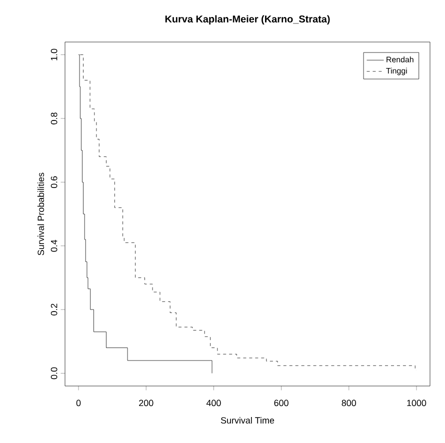 This screenshot has width=445, height=443. Describe the element at coordinates (247, 19) in the screenshot. I see `chart-title: Kurva Kaplan-Meier (Karno_Strata)` at that location.